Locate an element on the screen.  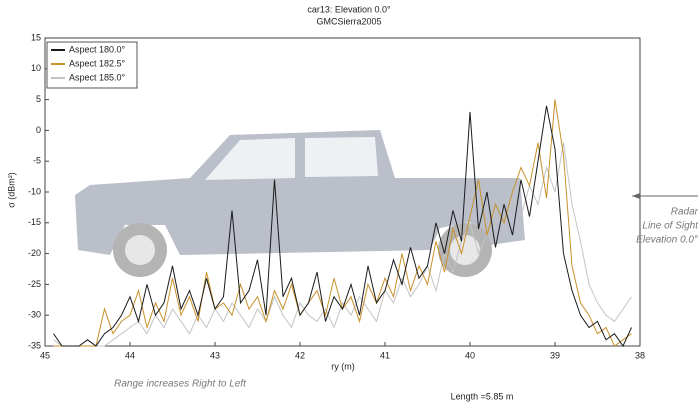
x-tick-label: 42 is located at coordinates (300, 355).